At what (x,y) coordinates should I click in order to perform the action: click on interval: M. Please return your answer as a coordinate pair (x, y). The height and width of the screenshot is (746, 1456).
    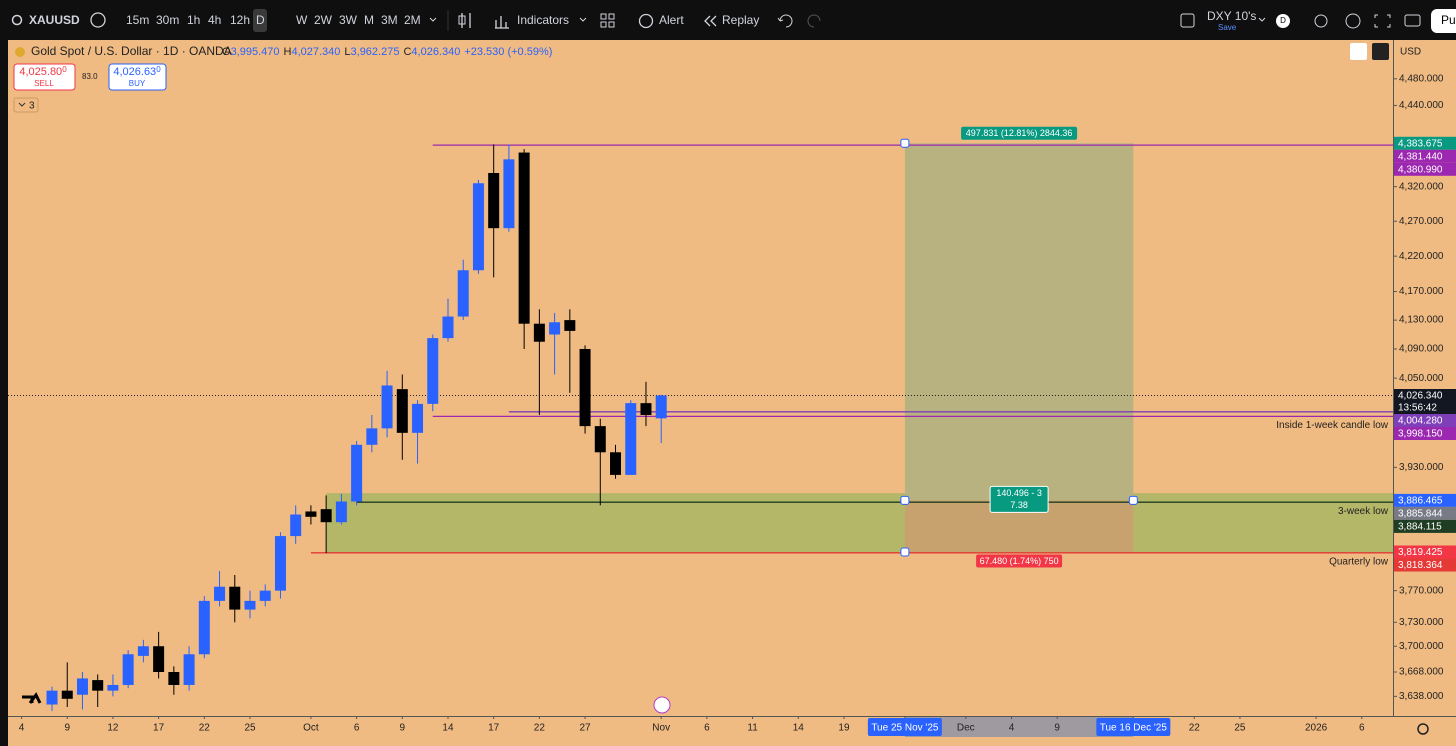
    Looking at the image, I should click on (369, 20).